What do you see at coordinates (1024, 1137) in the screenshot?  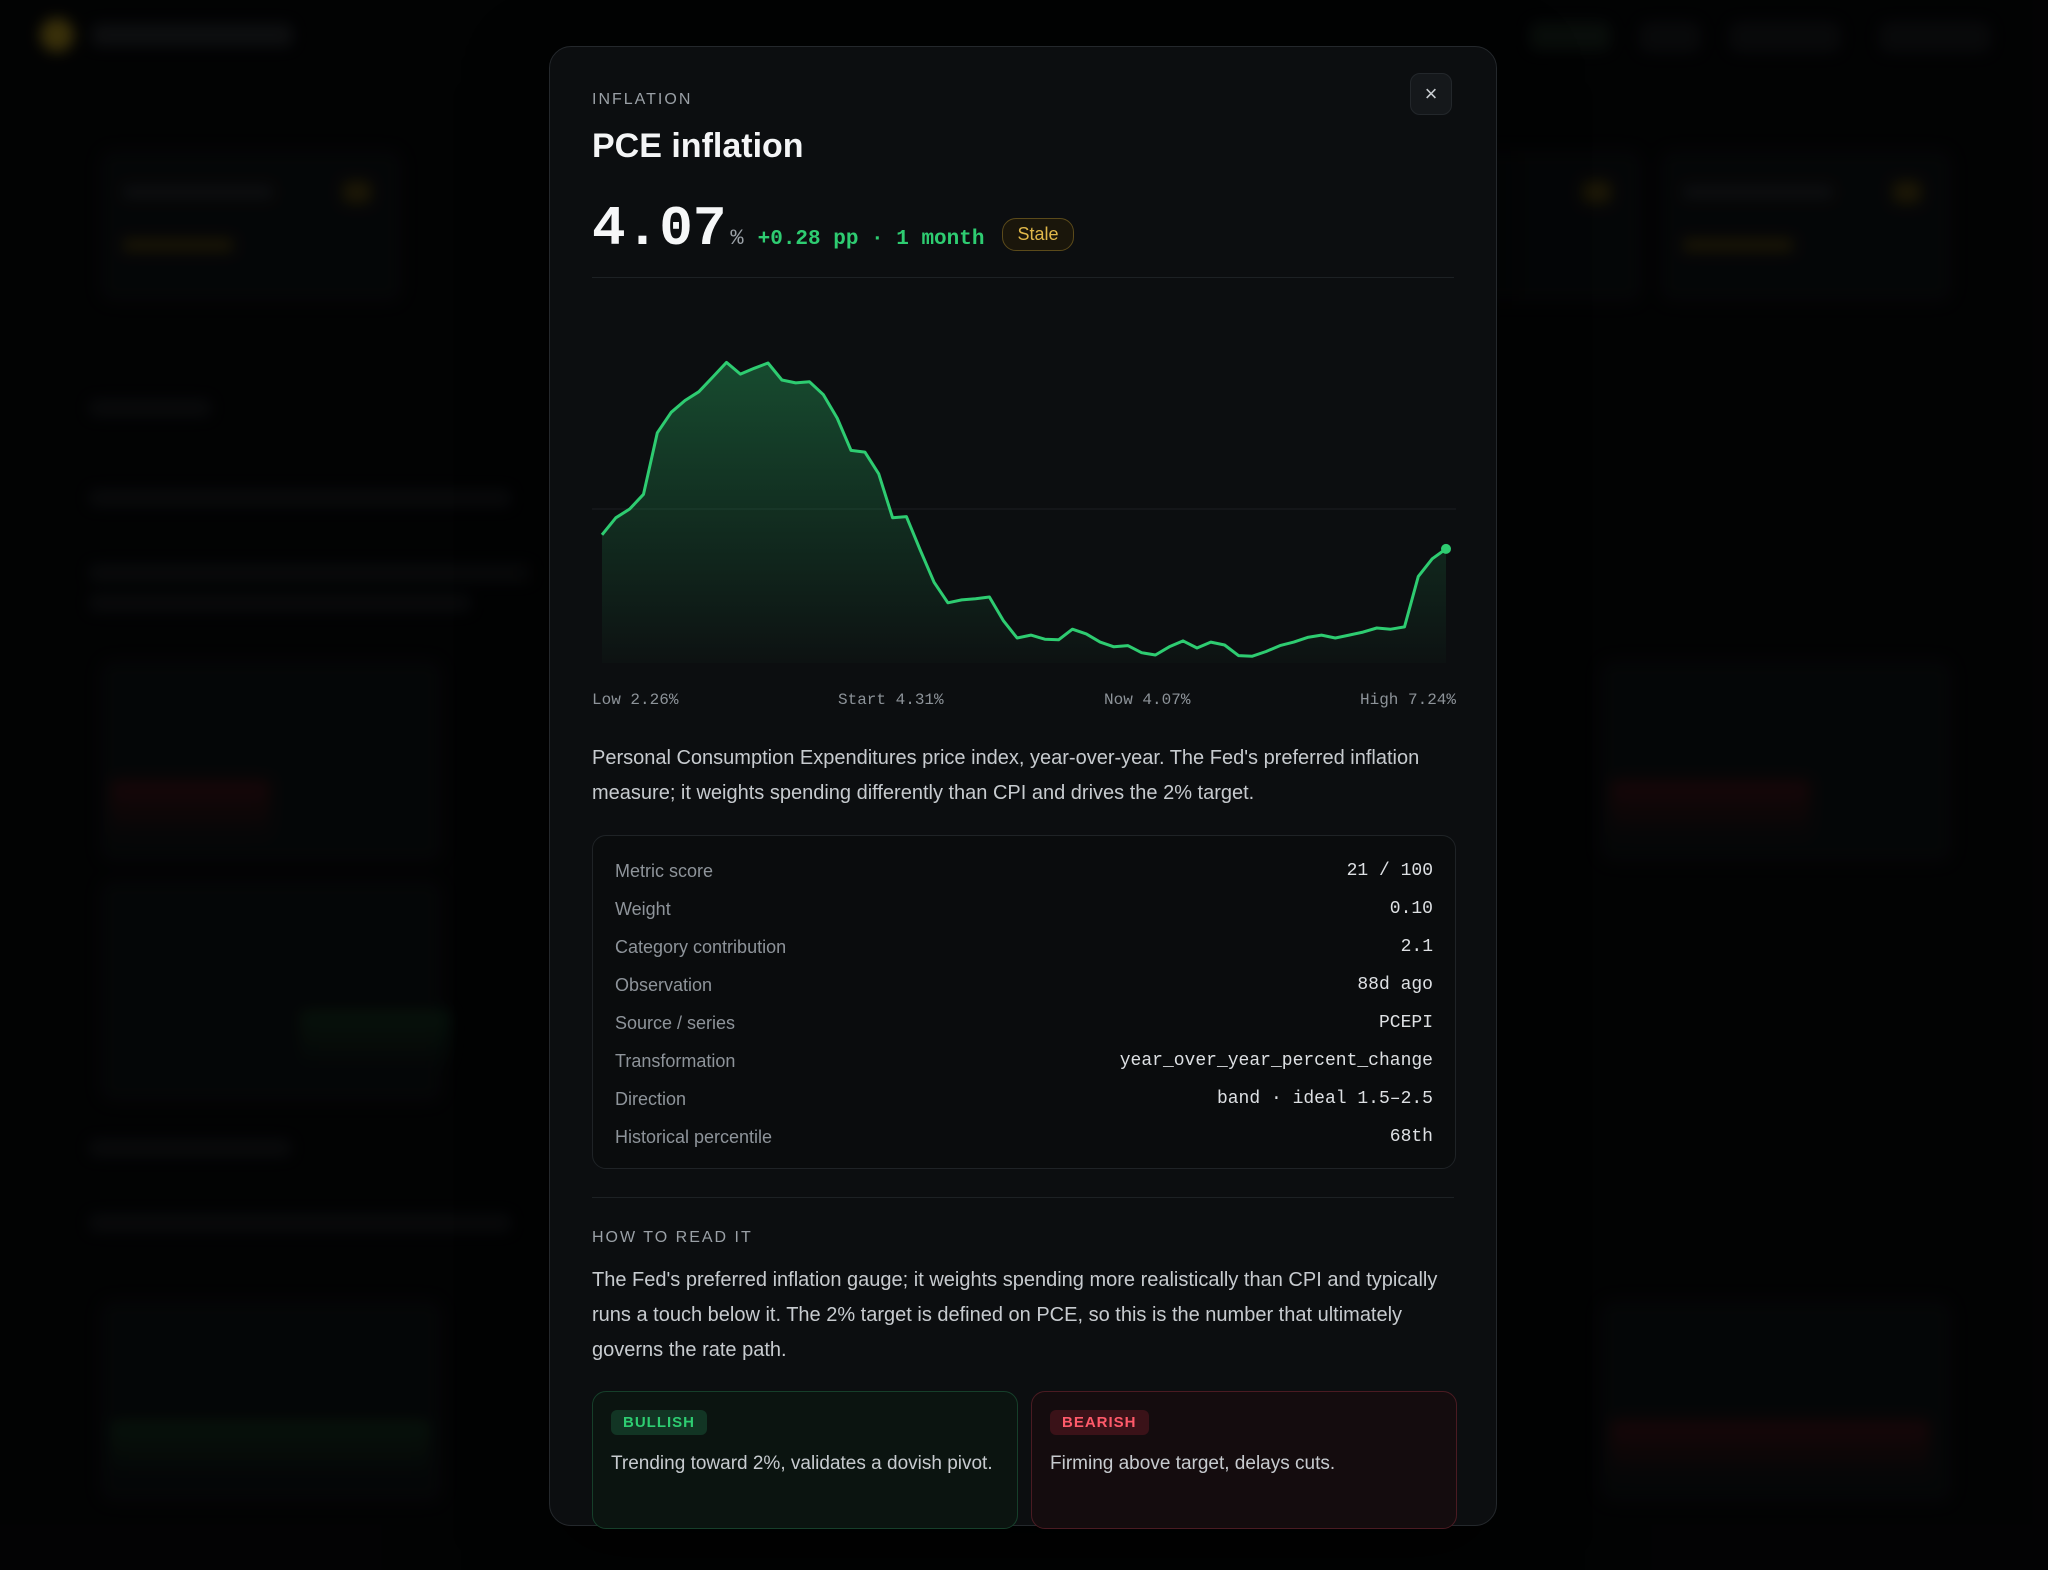 I see `stat-row: Historical percentile 68th` at bounding box center [1024, 1137].